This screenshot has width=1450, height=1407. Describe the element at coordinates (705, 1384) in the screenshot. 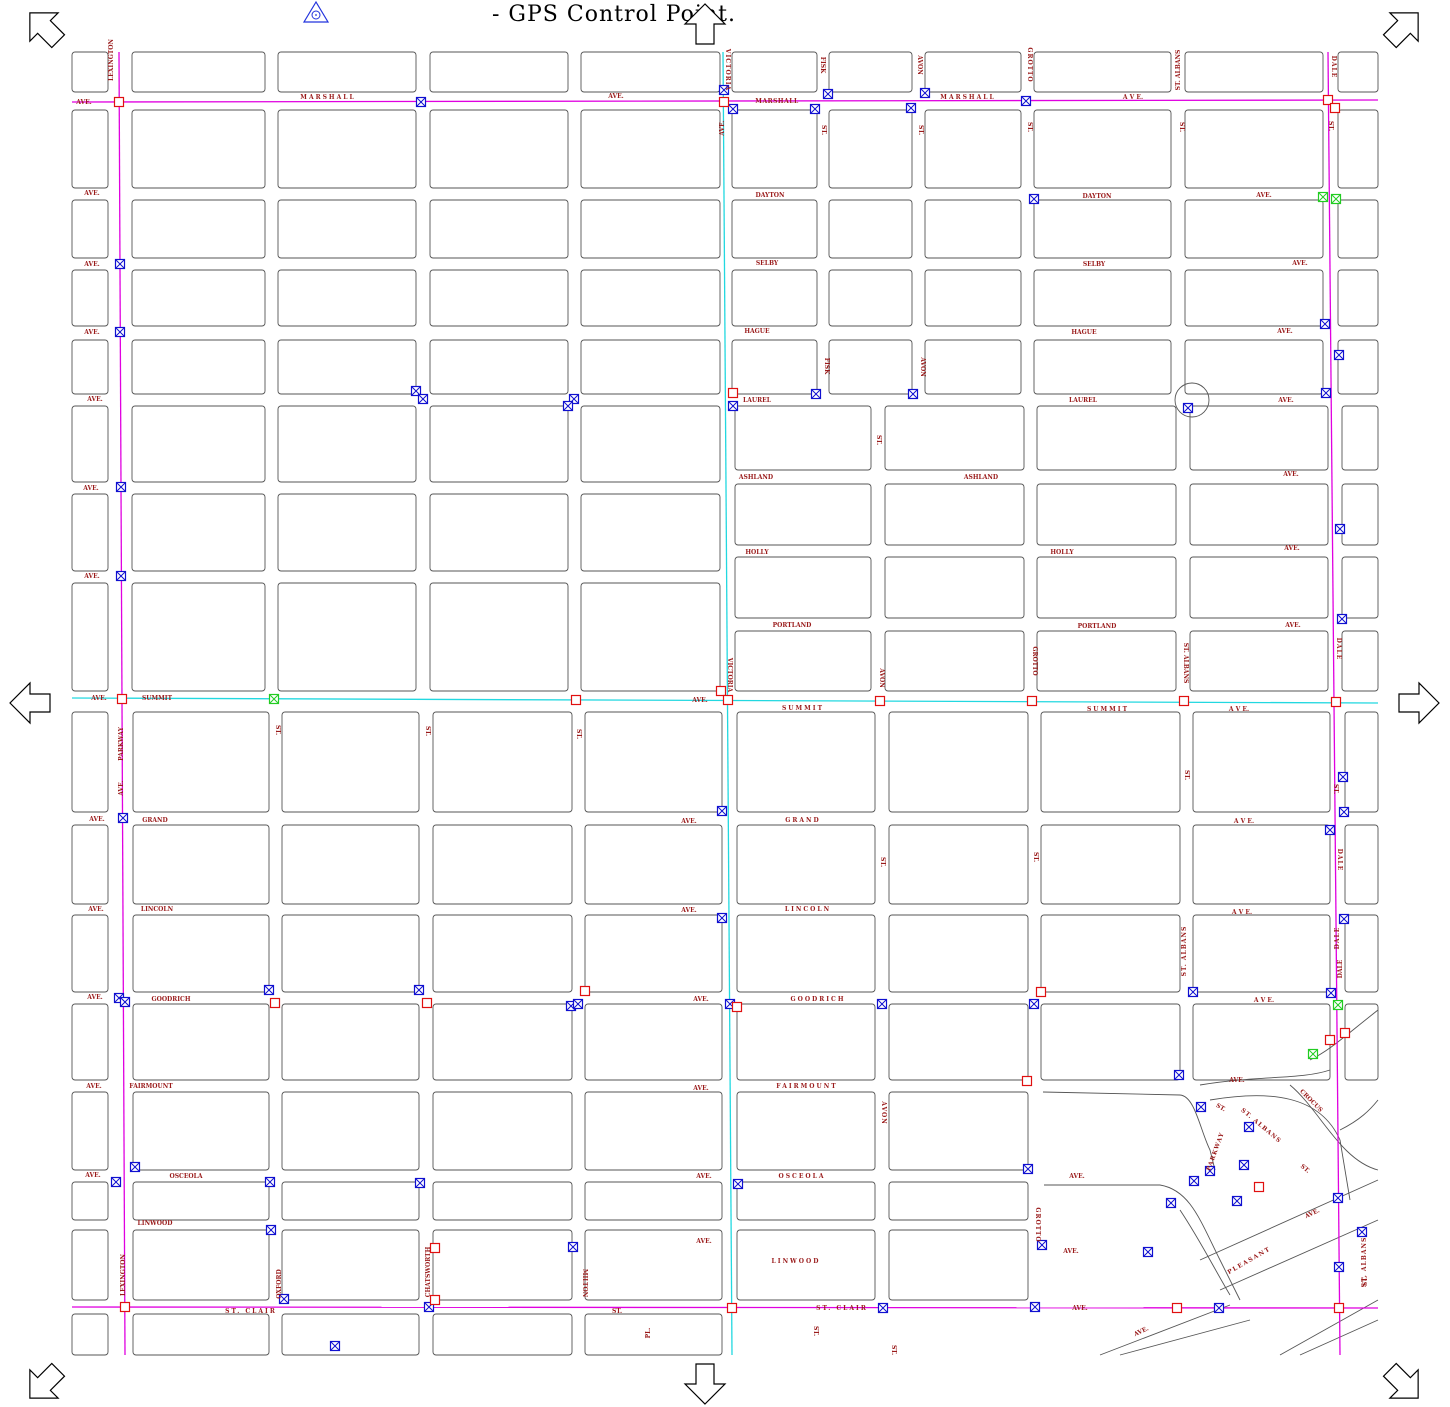

I see `pan-down-arrow` at that location.